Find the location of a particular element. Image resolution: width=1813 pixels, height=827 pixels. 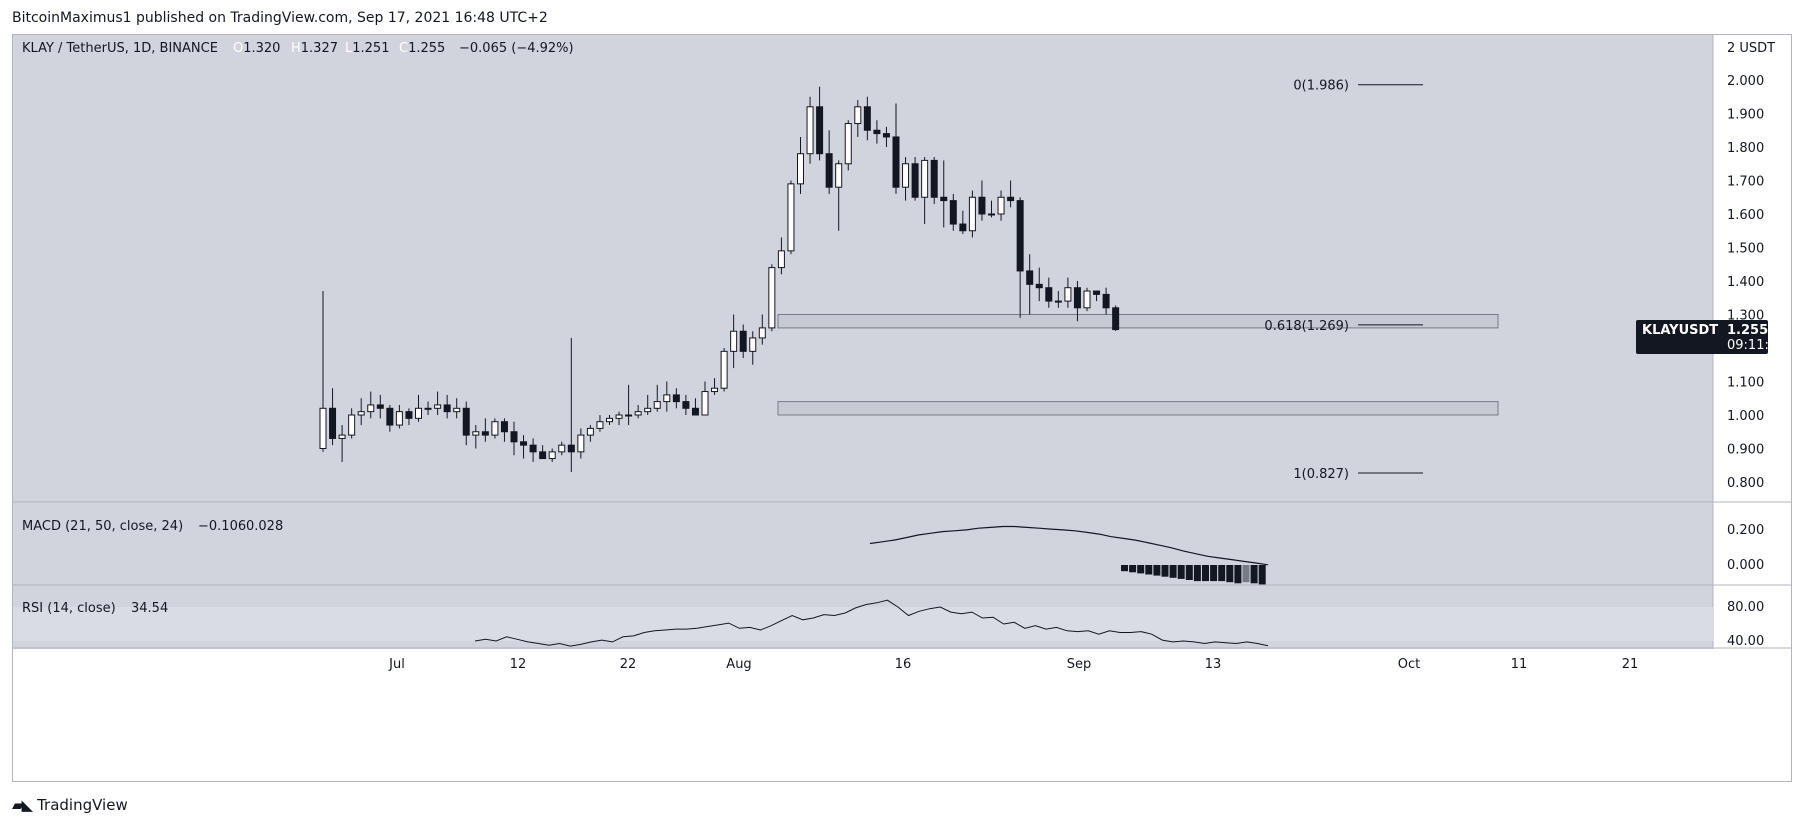

legend-symbol: KLAY / TetherUS, 1D, BINANCE is located at coordinates (120, 48).